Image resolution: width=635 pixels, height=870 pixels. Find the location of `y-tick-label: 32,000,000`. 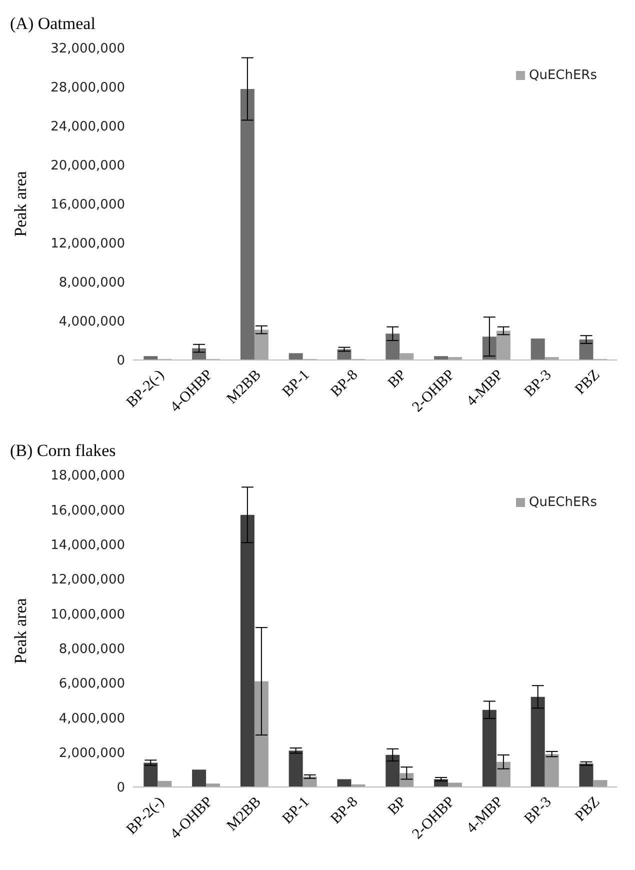

y-tick-label: 32,000,000 is located at coordinates (87, 49).